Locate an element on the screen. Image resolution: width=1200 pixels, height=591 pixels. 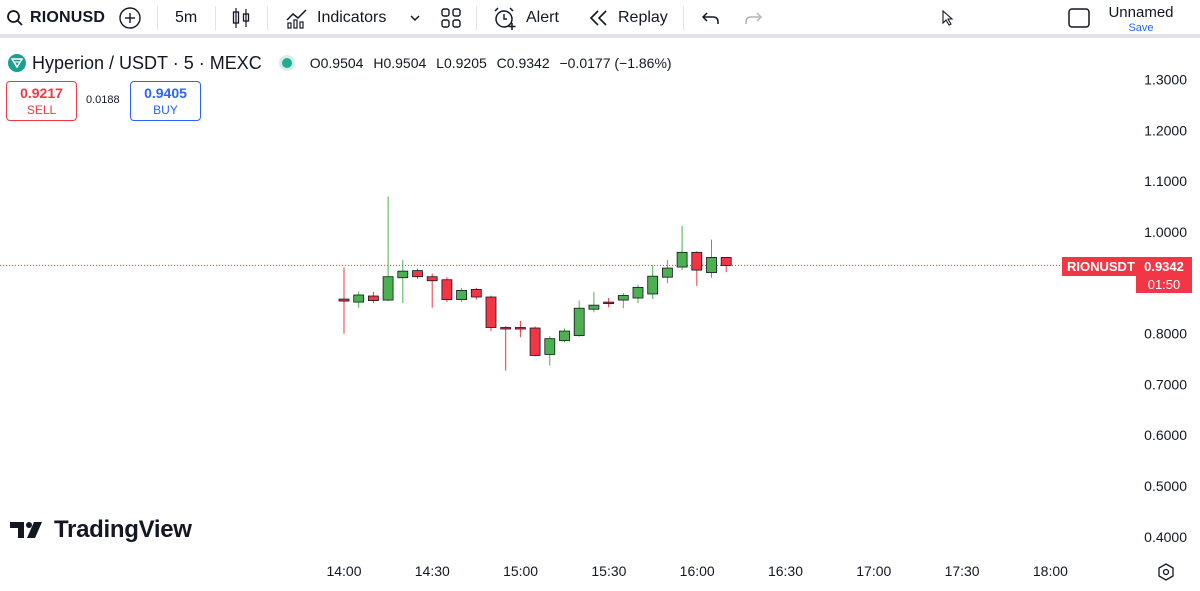
alert-button: Alert is located at coordinates (525, 18).